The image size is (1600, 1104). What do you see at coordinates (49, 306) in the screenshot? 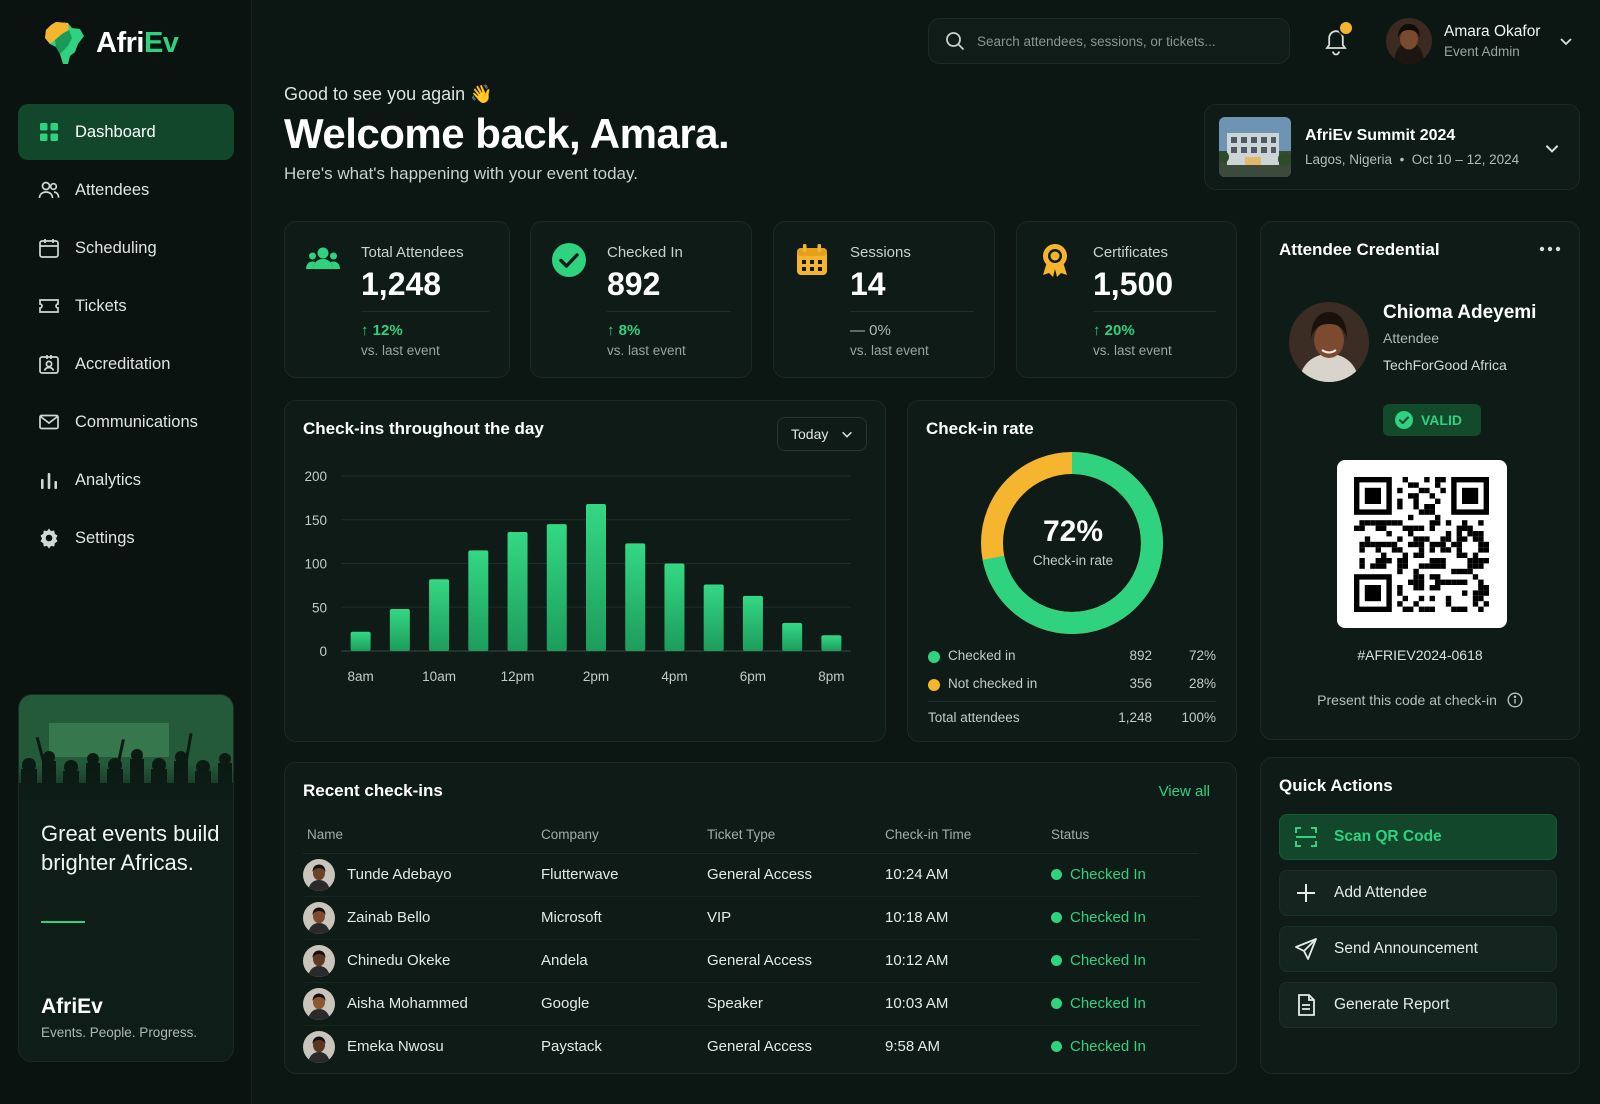
I see `ticket-icon` at bounding box center [49, 306].